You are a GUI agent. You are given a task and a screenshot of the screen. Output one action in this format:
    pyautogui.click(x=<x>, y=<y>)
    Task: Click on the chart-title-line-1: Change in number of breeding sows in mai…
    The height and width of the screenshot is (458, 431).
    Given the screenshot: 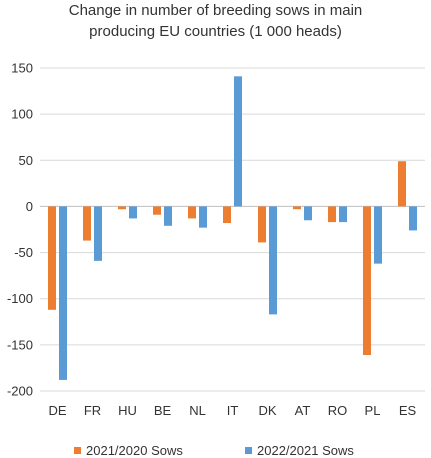 What is the action you would take?
    pyautogui.click(x=215, y=10)
    